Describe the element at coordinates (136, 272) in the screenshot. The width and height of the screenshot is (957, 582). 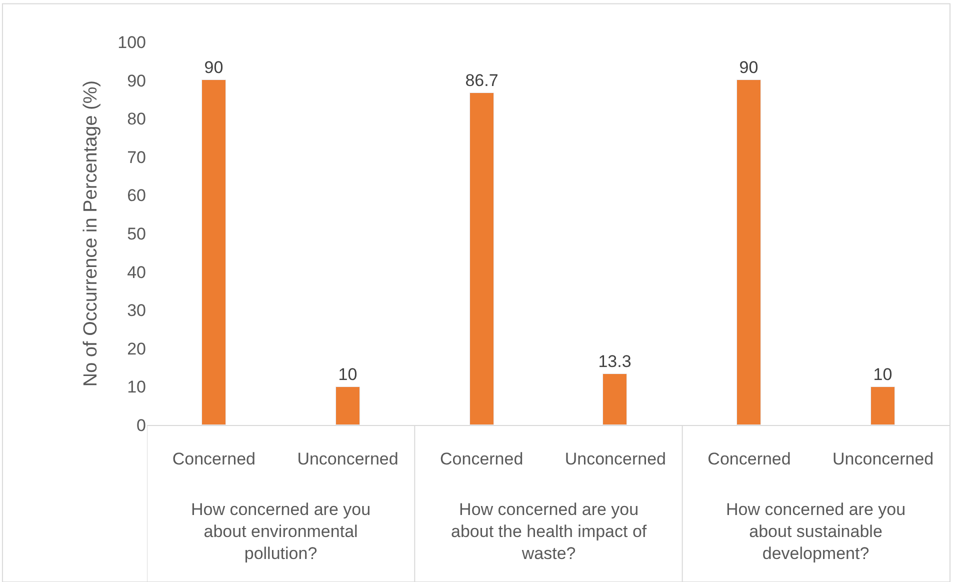
I see `y-tick-label: 40` at that location.